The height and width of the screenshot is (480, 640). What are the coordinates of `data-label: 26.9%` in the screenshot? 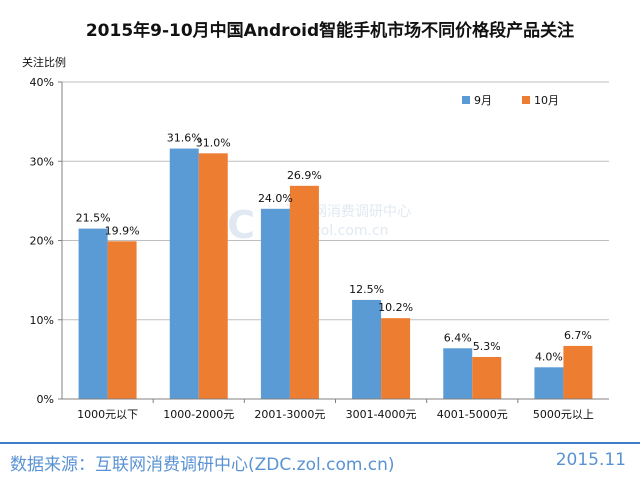 It's located at (304, 175).